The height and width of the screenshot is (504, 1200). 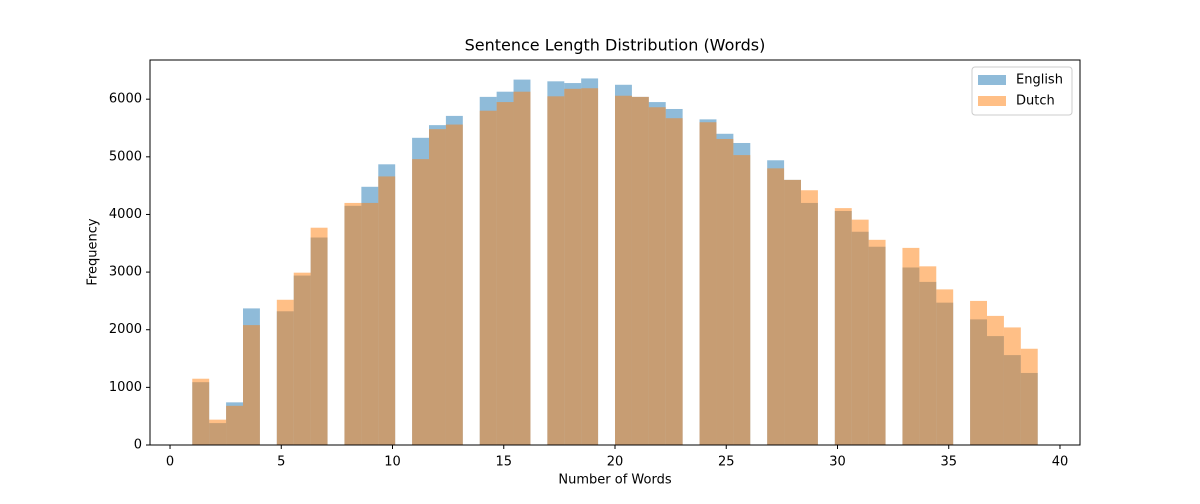 What do you see at coordinates (93, 251) in the screenshot?
I see `y-axis-label: Frequency` at bounding box center [93, 251].